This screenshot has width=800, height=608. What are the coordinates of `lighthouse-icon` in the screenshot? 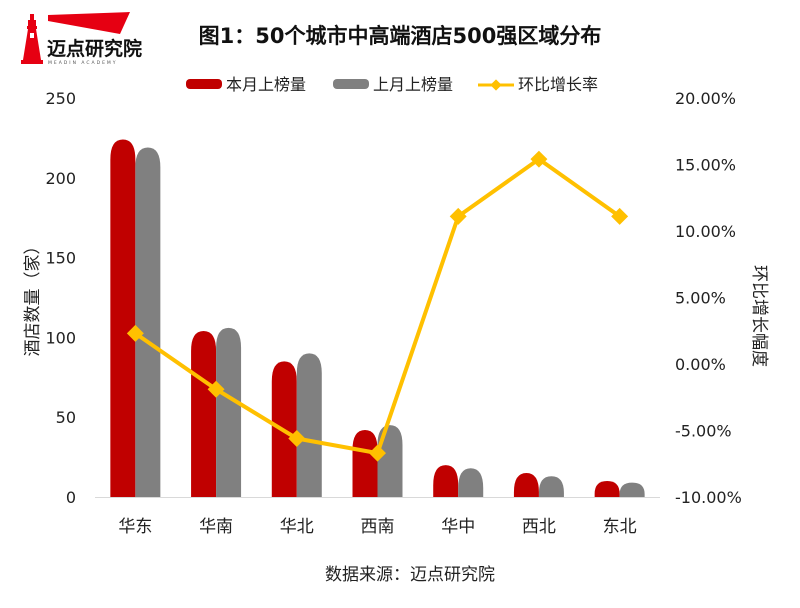 It's located at (32, 39).